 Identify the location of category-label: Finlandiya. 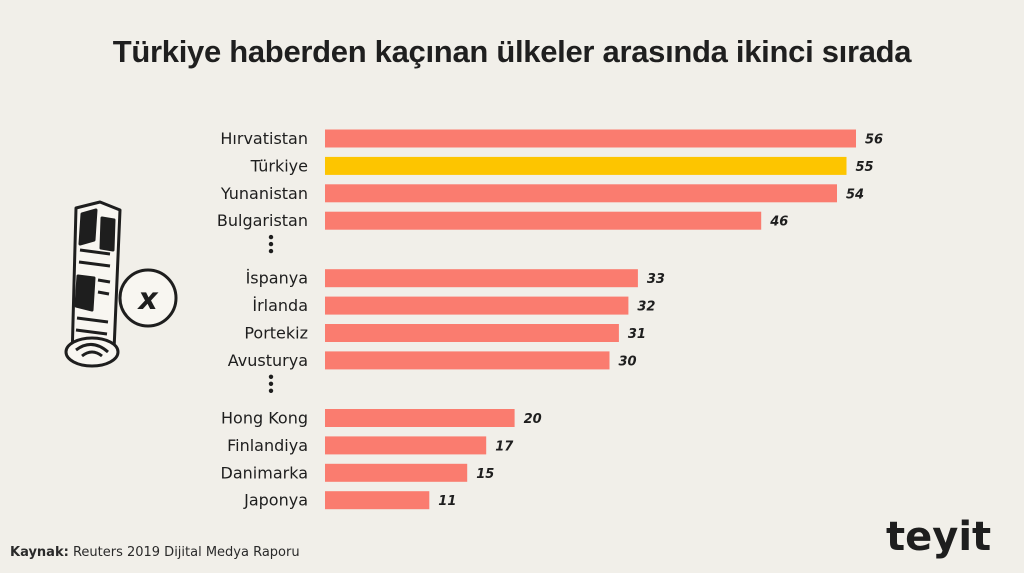
(267, 445).